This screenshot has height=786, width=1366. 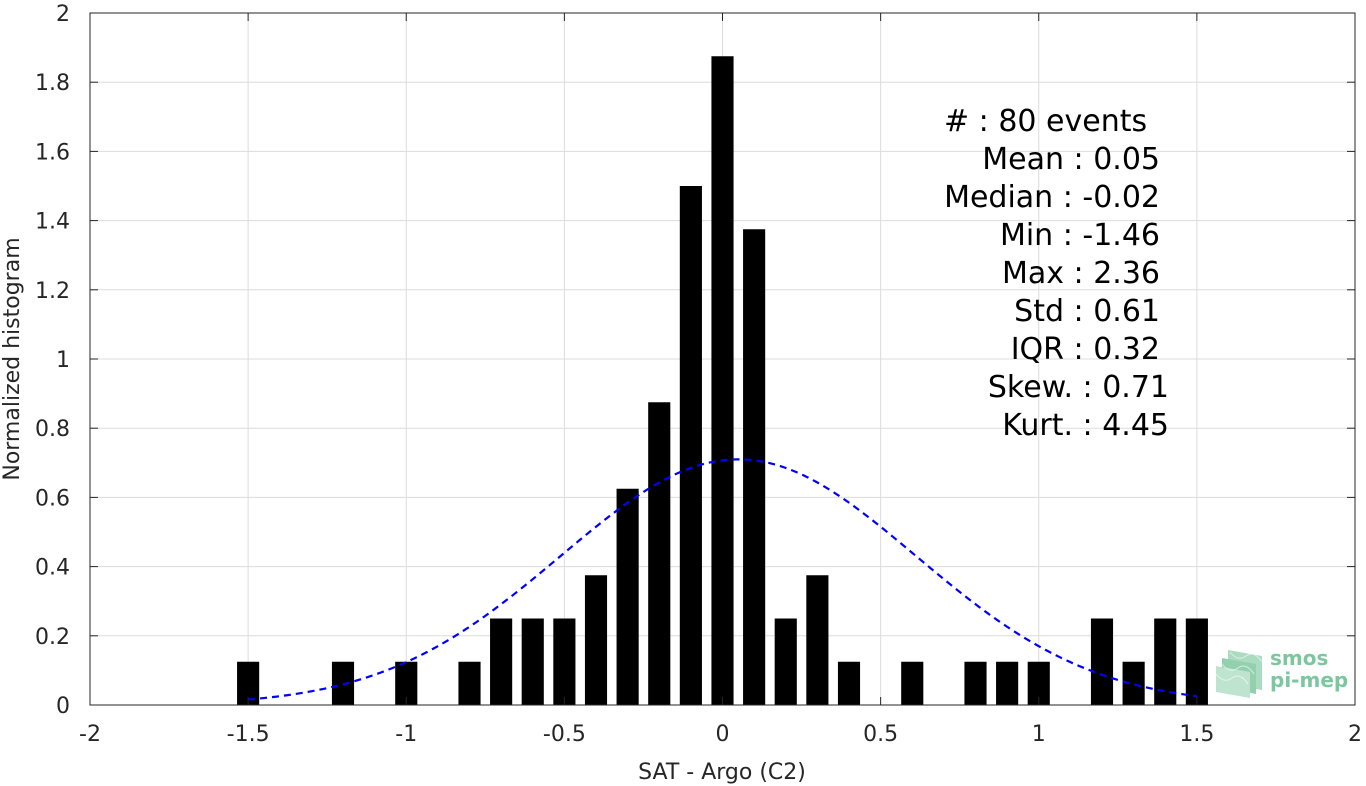 What do you see at coordinates (52, 568) in the screenshot?
I see `y-tick-label: 0.4` at bounding box center [52, 568].